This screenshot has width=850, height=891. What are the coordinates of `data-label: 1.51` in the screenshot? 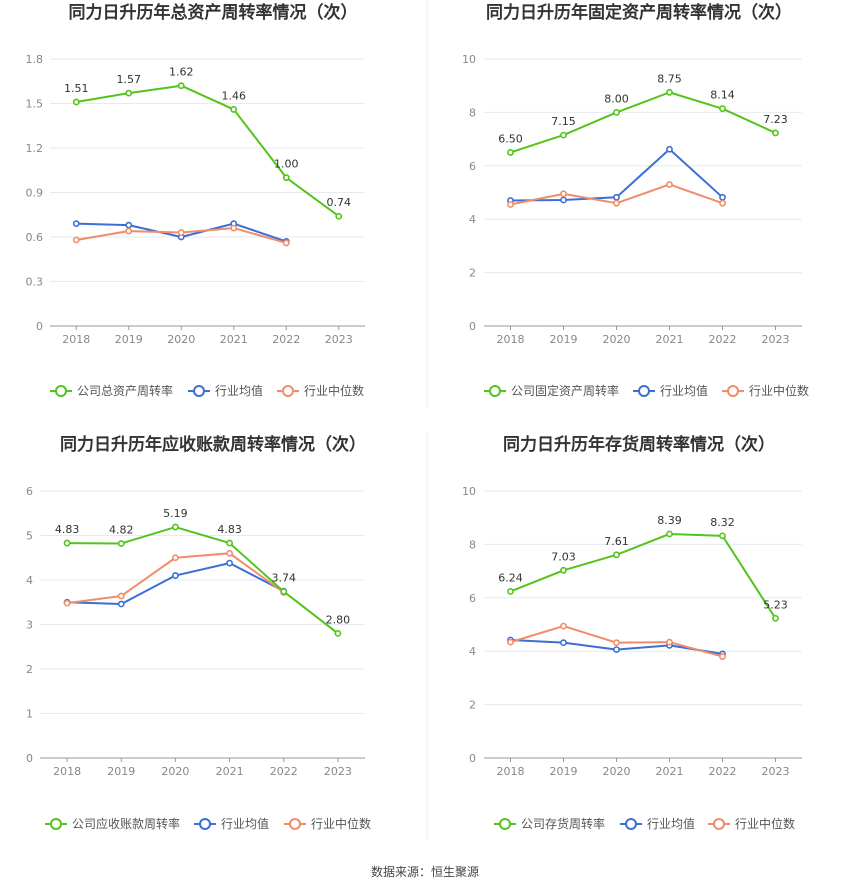 It's located at (76, 88).